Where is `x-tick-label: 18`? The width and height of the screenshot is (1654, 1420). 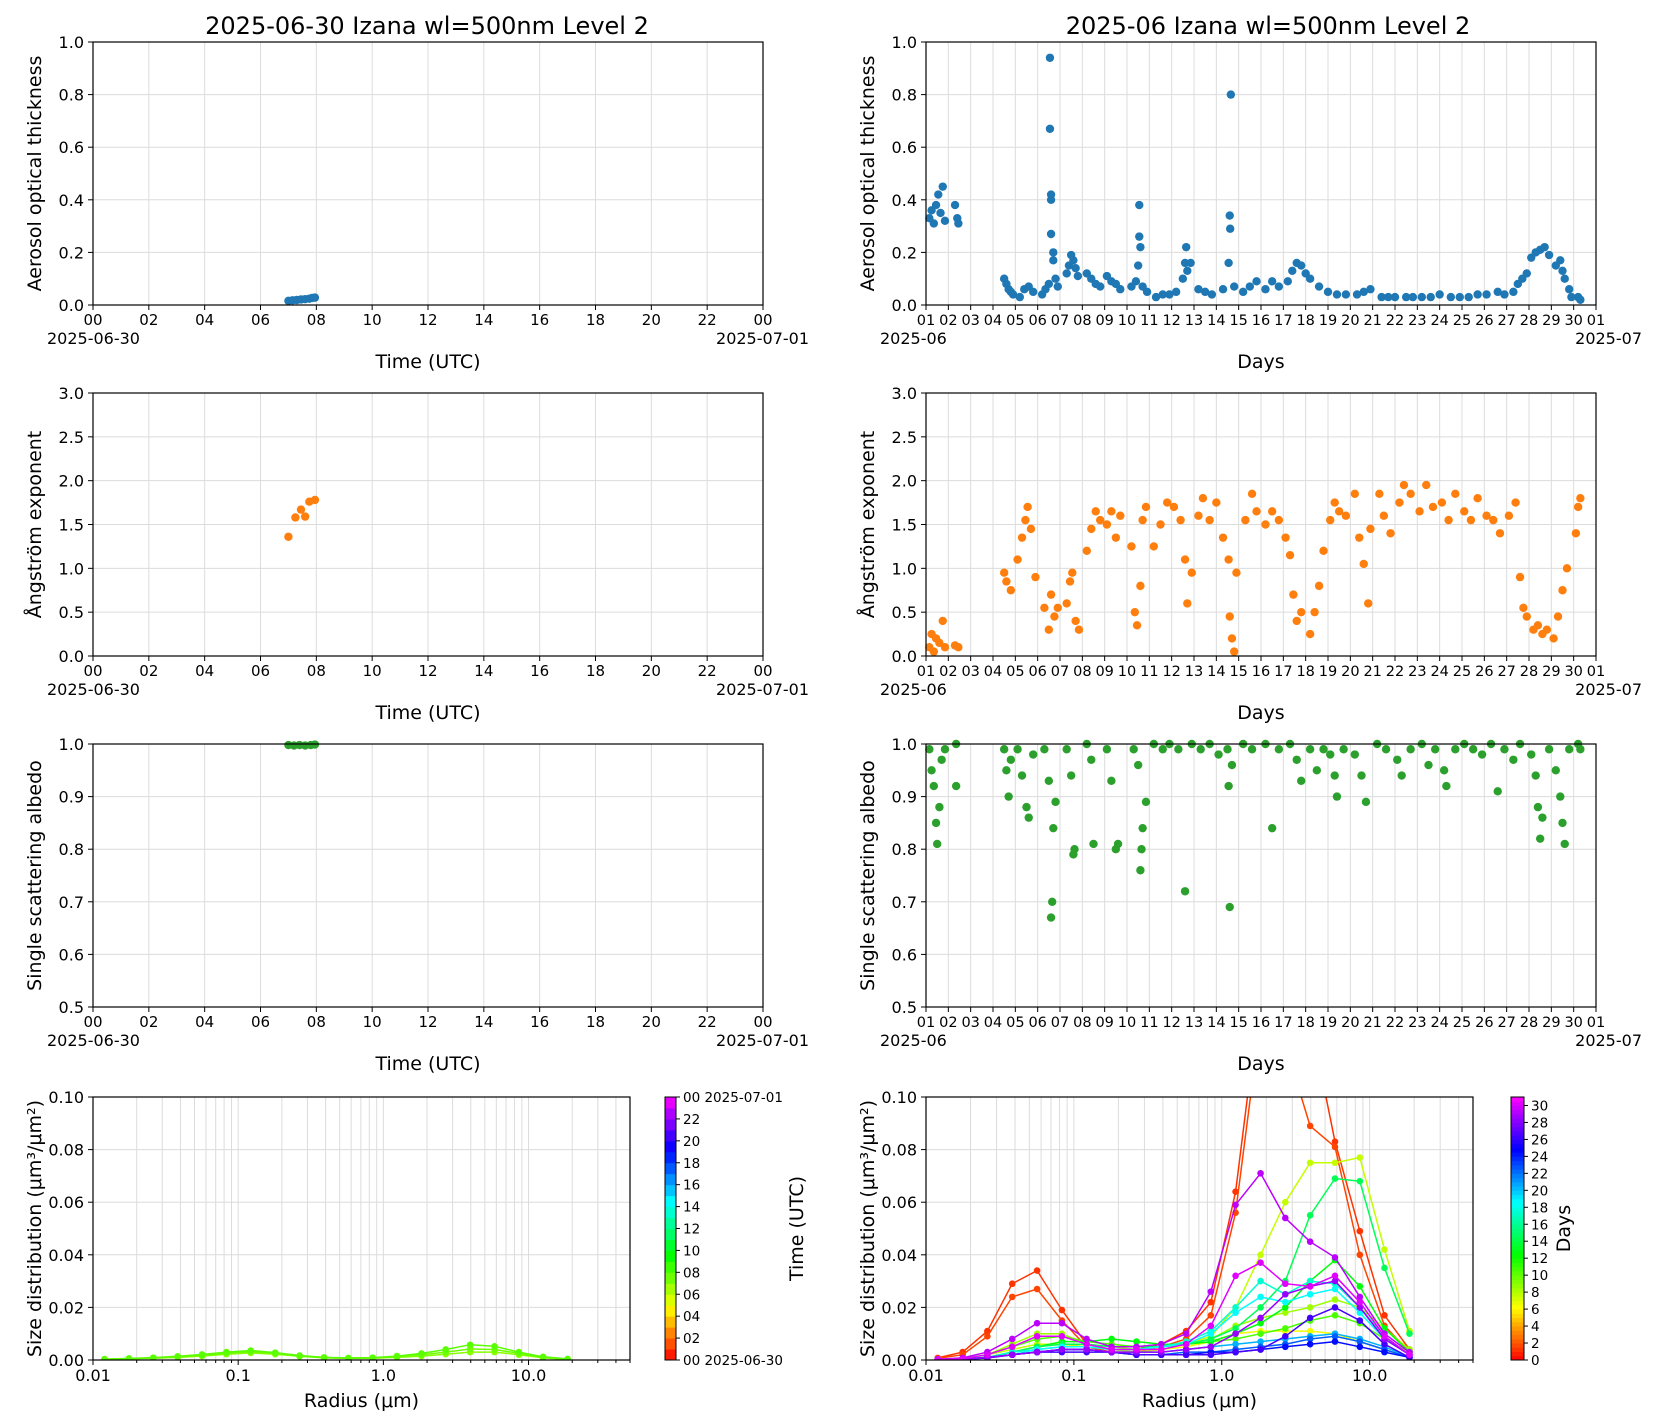 x-tick-label: 18 is located at coordinates (1305, 321).